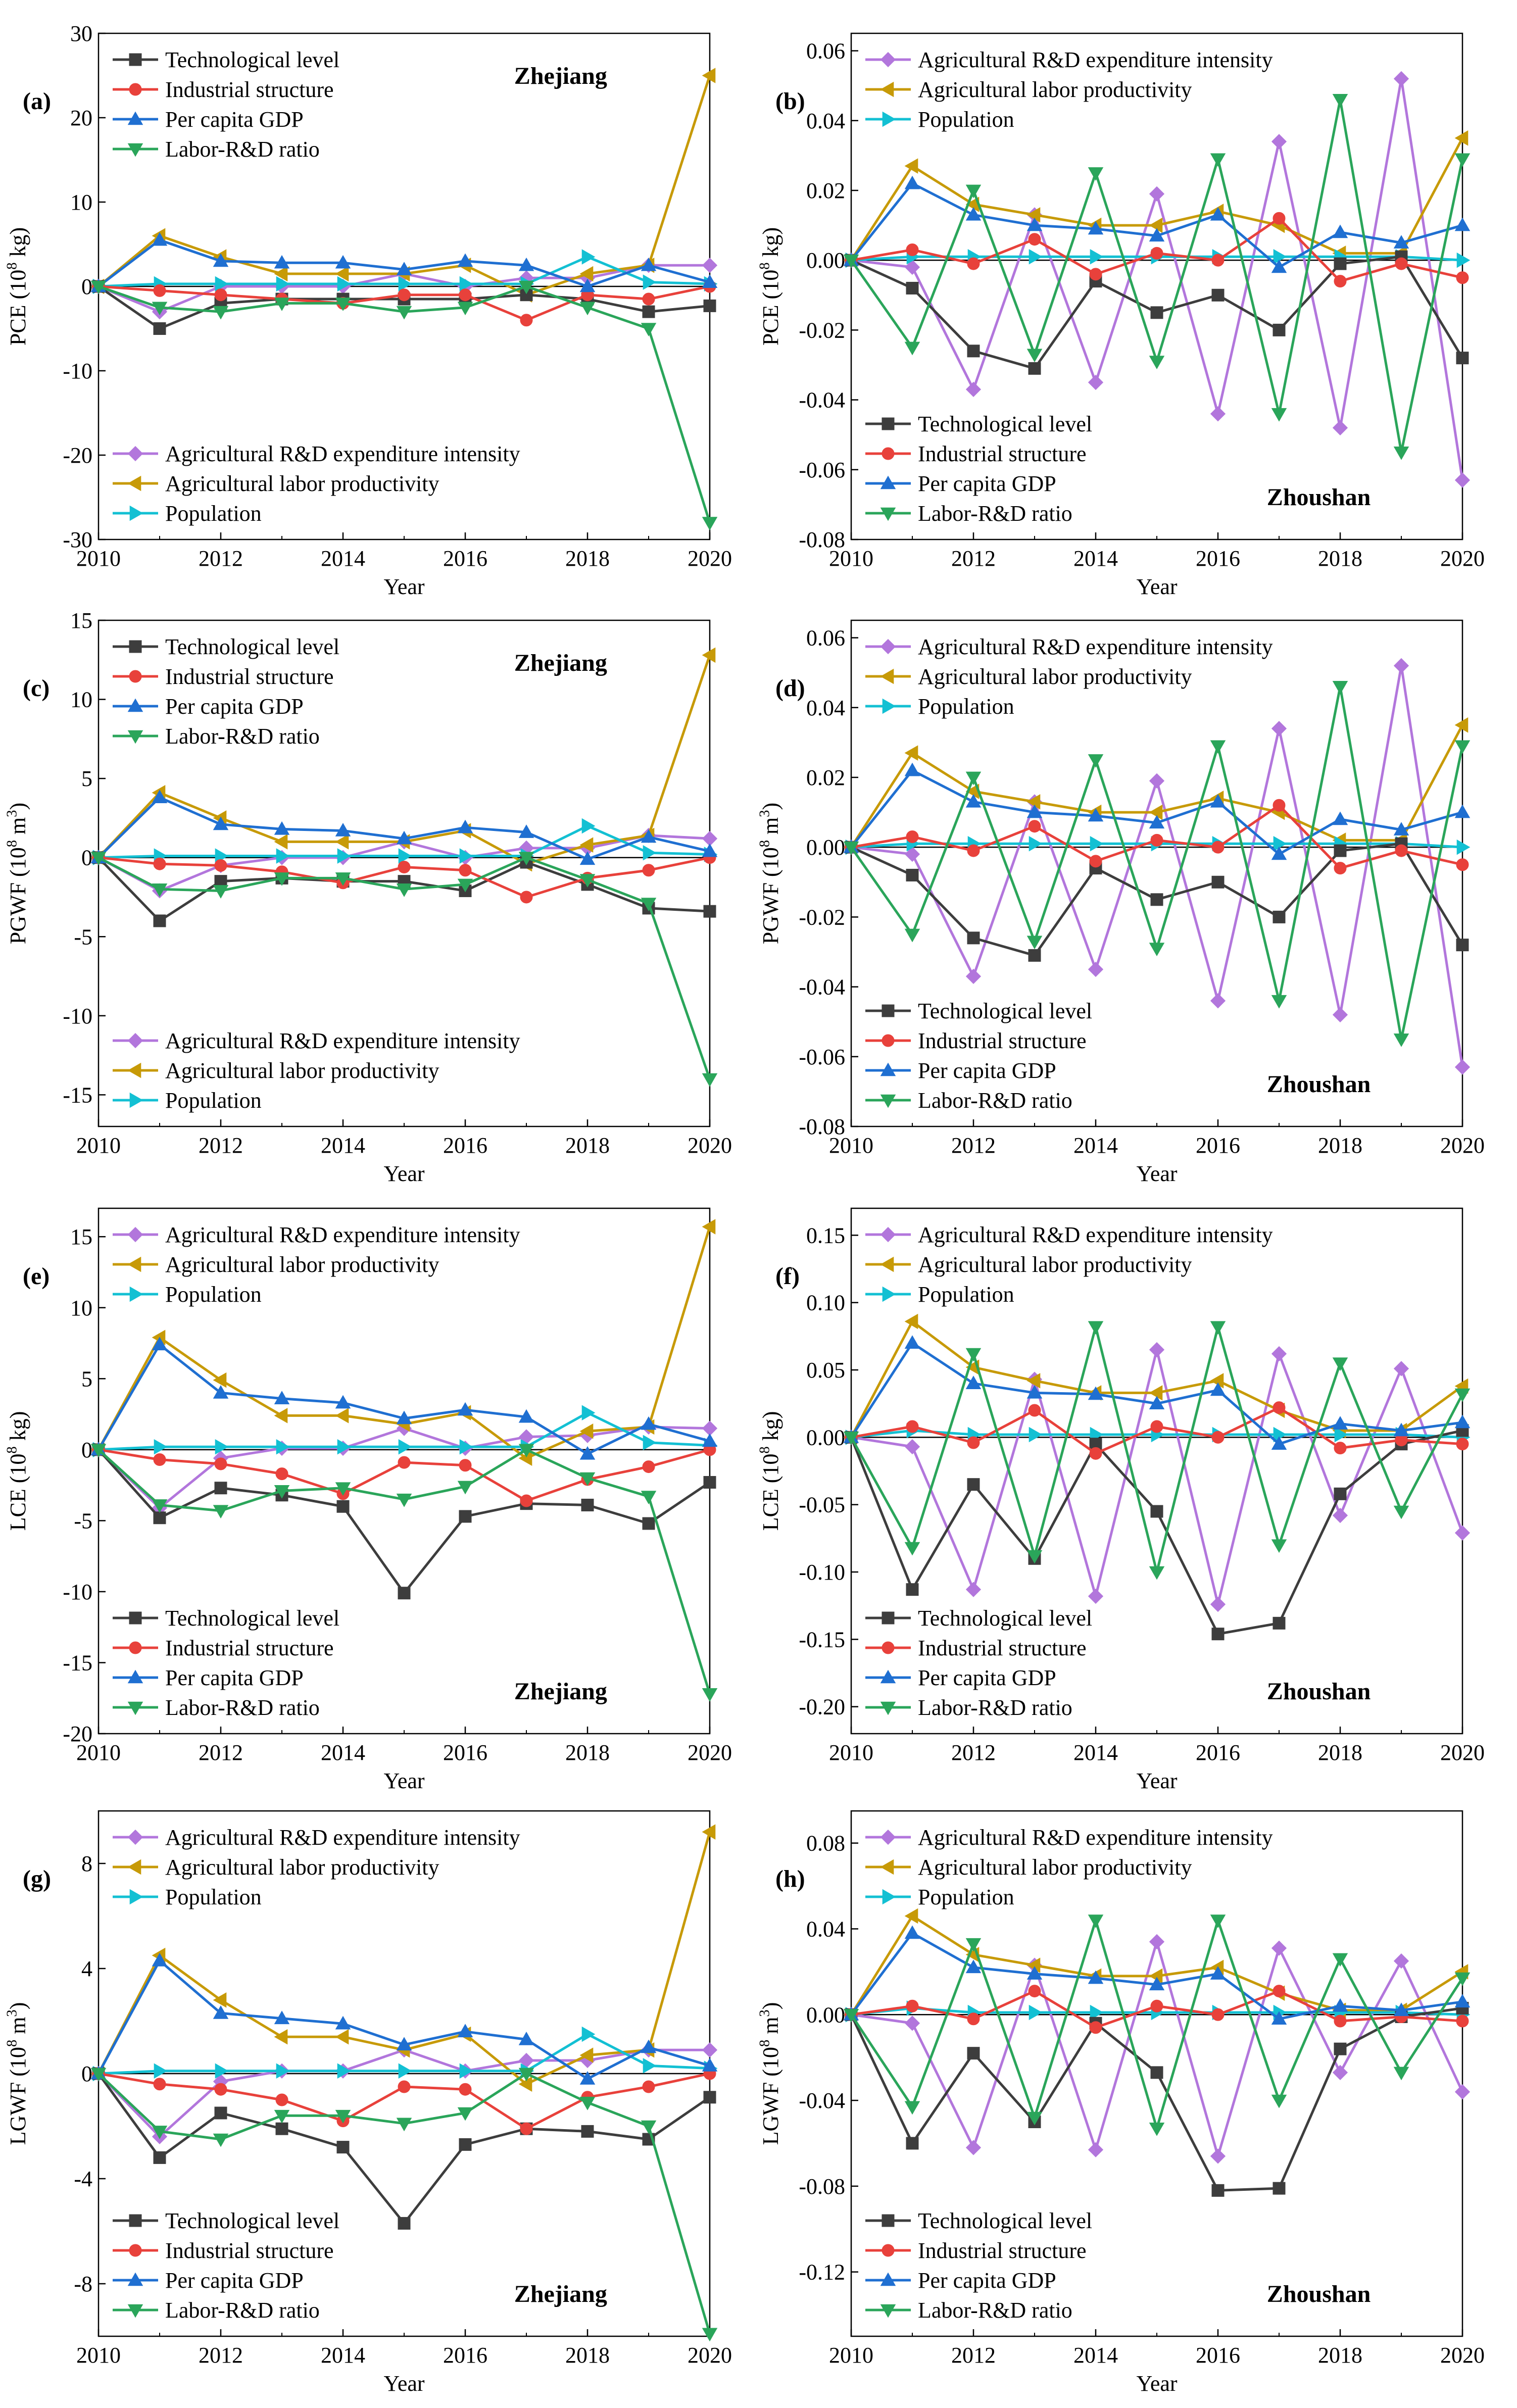 This screenshot has height=2408, width=1517. I want to click on series-labor-r-d-ratio, so click(404, 405).